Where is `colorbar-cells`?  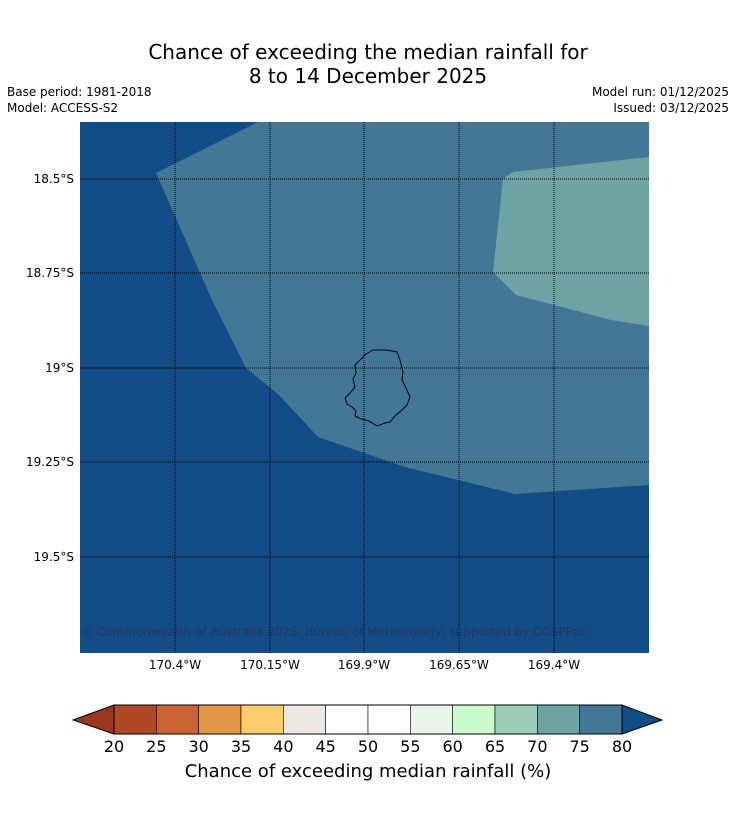
colorbar-cells is located at coordinates (368, 719).